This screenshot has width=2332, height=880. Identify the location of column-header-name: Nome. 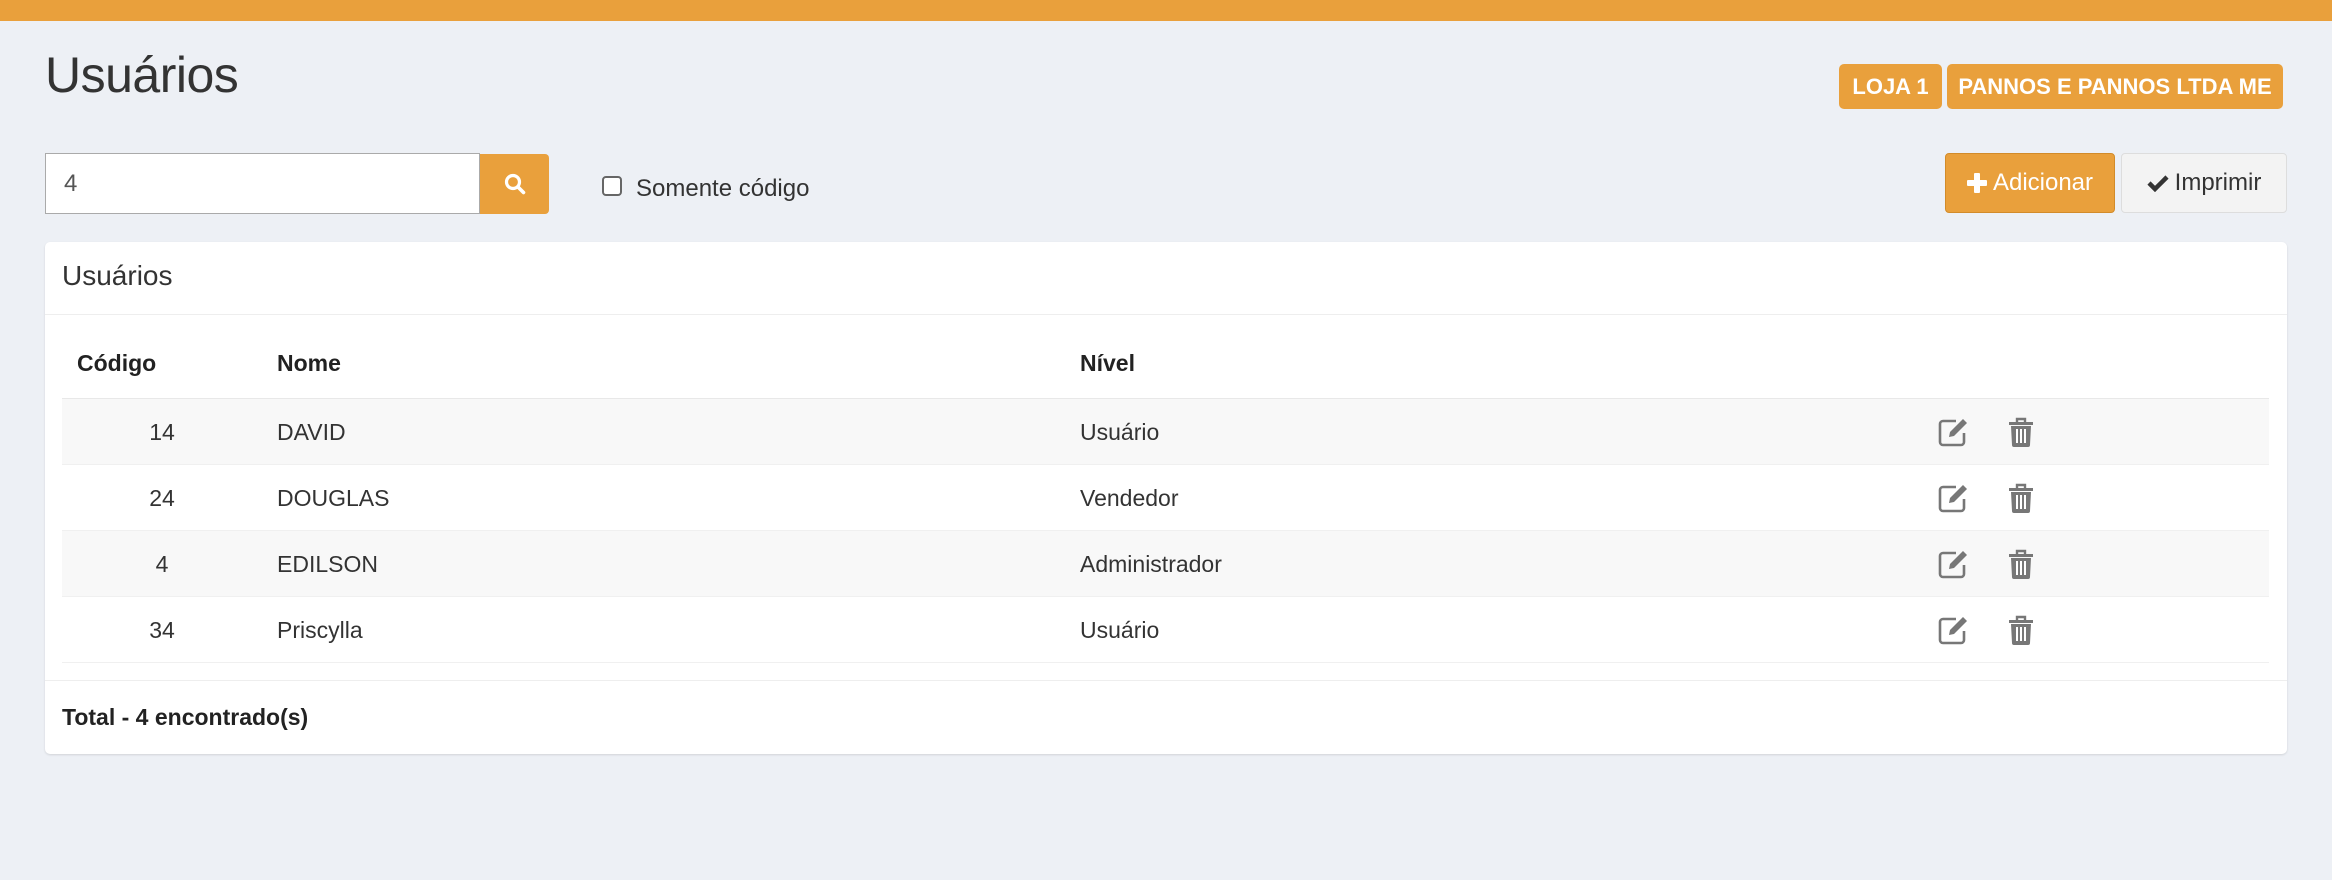
(309, 363).